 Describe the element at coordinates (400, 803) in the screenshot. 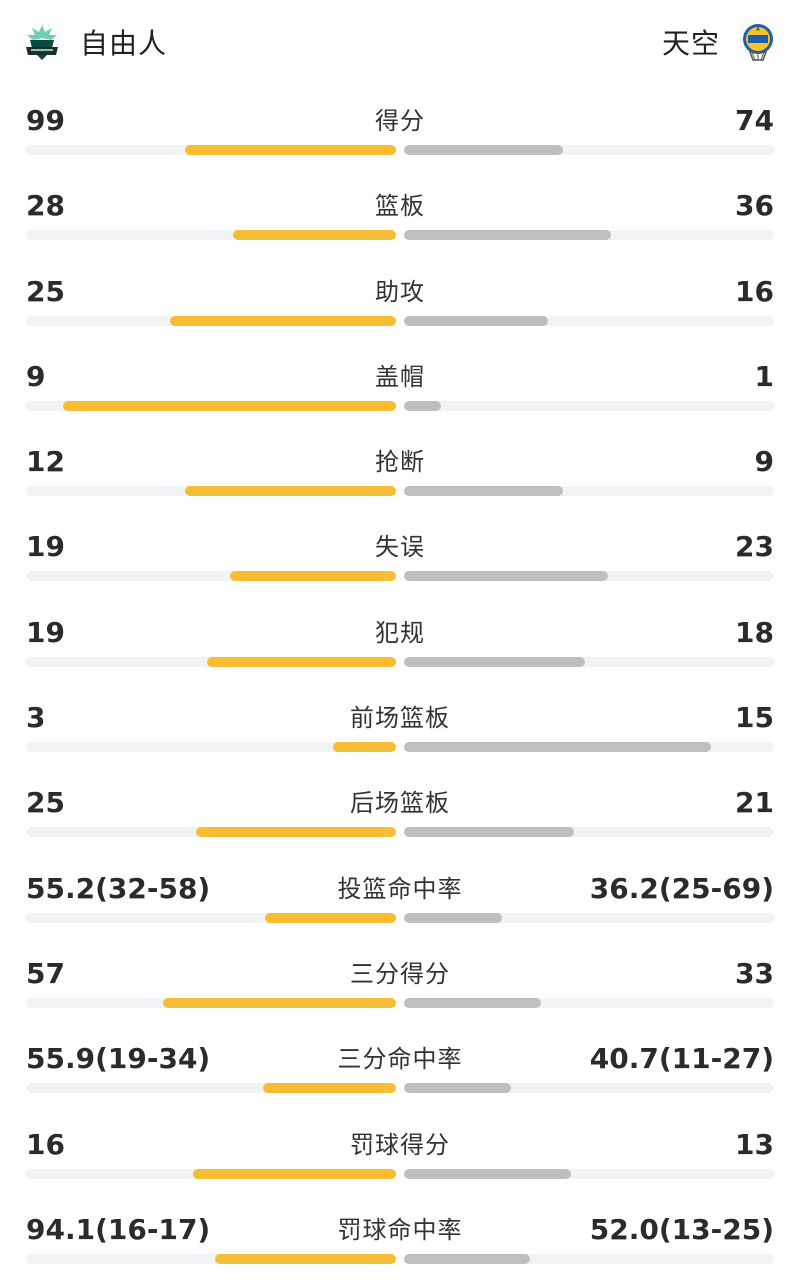

I see `stat-label: 后场篮板` at that location.